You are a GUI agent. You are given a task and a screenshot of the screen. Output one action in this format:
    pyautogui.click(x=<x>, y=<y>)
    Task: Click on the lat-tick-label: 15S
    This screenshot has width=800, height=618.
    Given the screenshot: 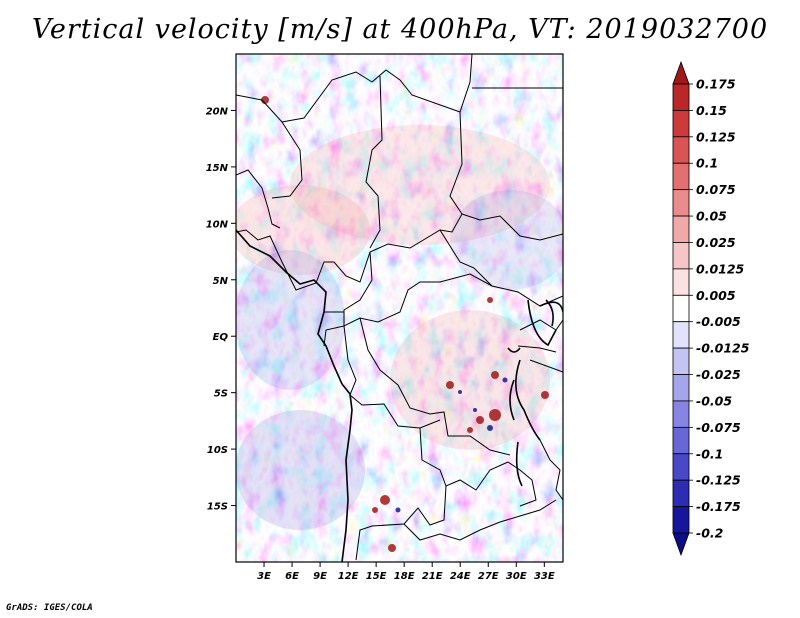 What is the action you would take?
    pyautogui.click(x=217, y=507)
    